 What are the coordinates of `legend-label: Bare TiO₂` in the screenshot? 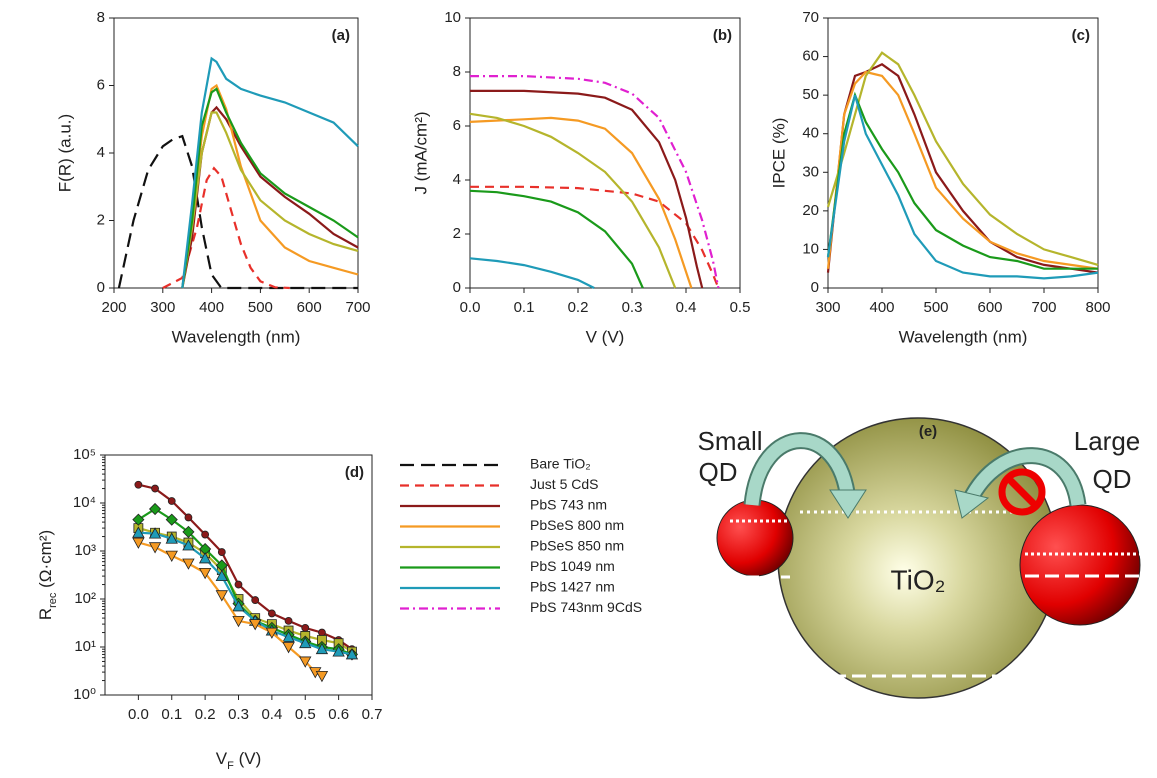 It's located at (560, 464).